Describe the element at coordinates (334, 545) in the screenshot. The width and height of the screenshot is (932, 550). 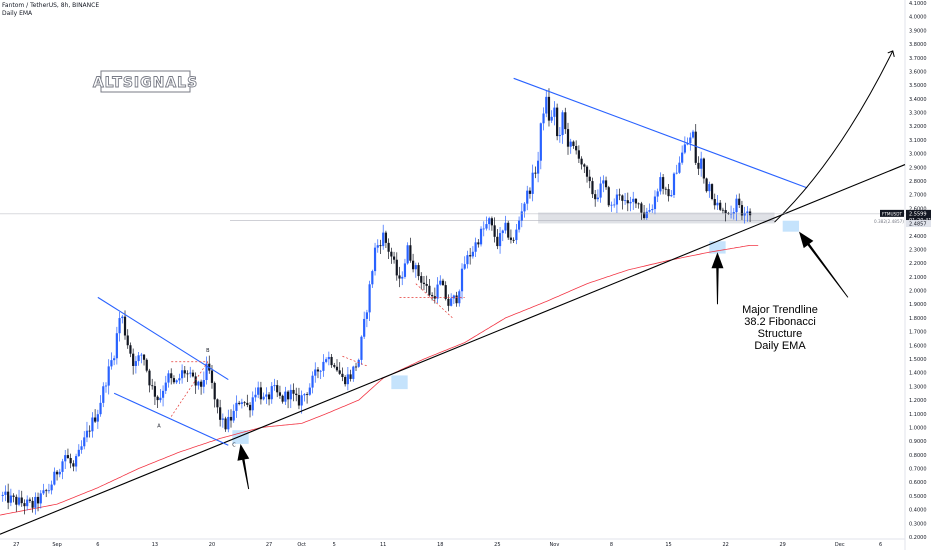
I see `time-tick-label: 5` at that location.